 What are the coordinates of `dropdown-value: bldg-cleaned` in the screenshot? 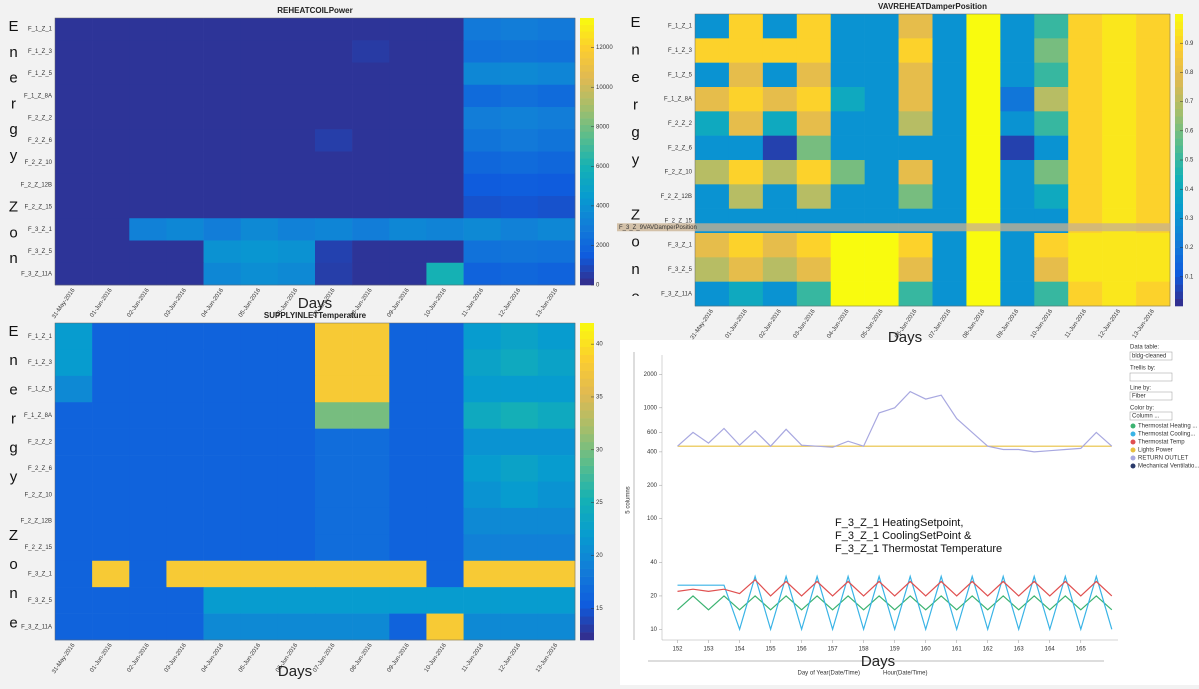 It's located at (1149, 357).